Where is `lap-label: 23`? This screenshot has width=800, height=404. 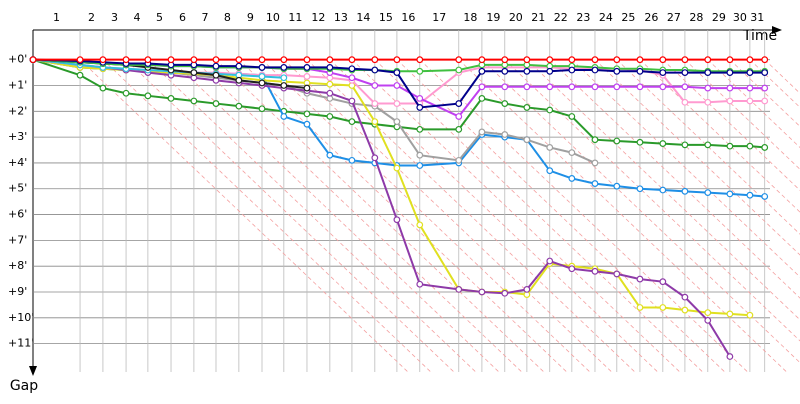
lap-label: 23 is located at coordinates (583, 17).